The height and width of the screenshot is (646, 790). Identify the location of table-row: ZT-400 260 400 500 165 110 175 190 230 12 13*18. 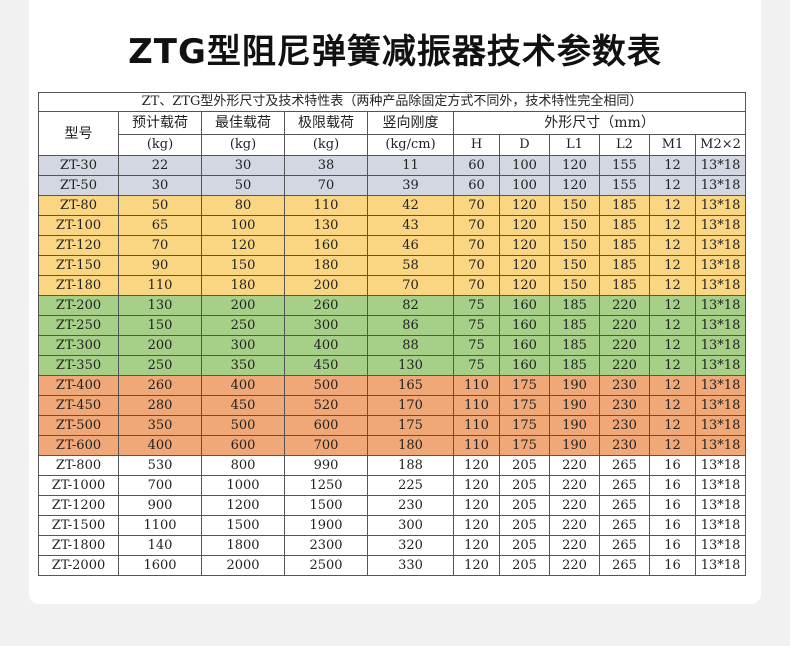
(392, 385).